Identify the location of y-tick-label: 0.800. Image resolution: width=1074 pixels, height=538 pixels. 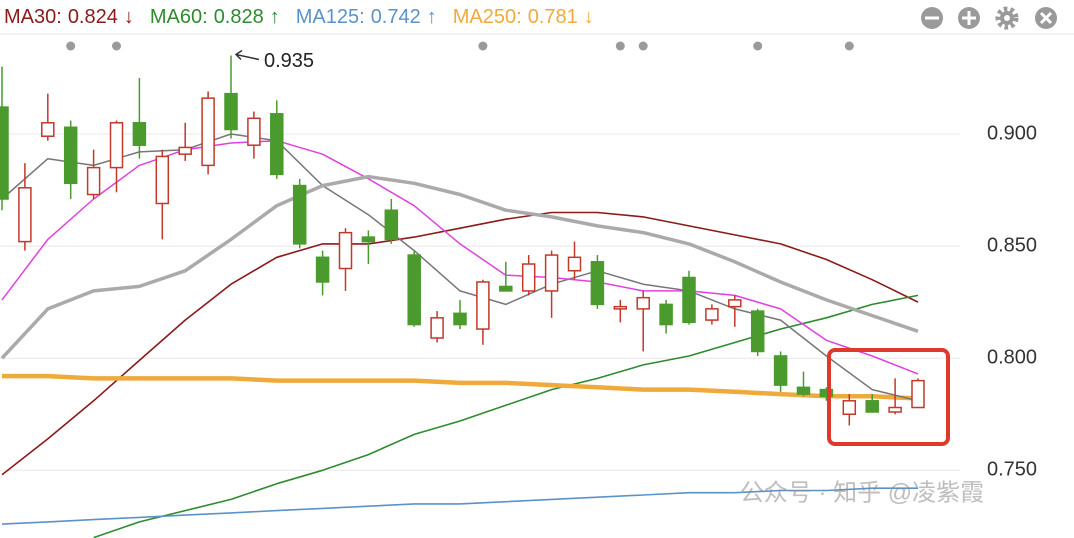
(1012, 357).